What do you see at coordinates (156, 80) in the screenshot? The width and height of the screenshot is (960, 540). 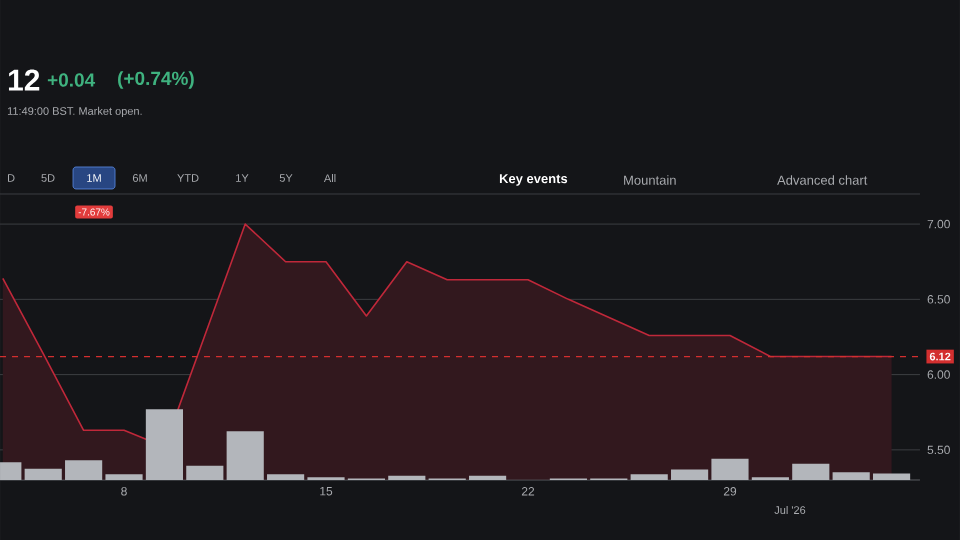 I see `text: (+0.74%)` at bounding box center [156, 80].